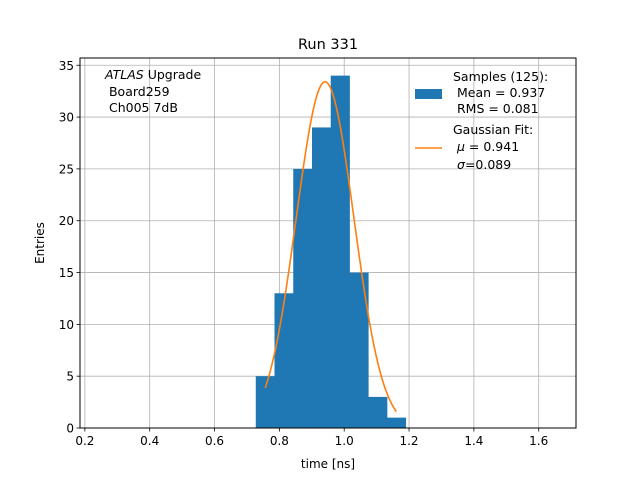 The height and width of the screenshot is (480, 640). I want to click on x-tick-label: 1.2, so click(408, 441).